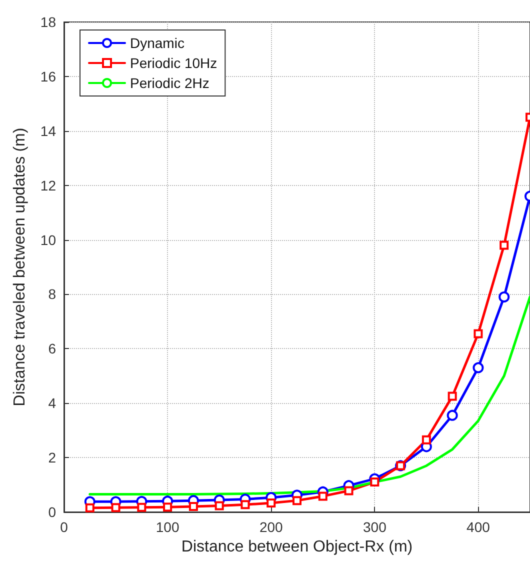 Image resolution: width=530 pixels, height=565 pixels. I want to click on y-axis-title: Distance traveled between updates (m), so click(20, 267).